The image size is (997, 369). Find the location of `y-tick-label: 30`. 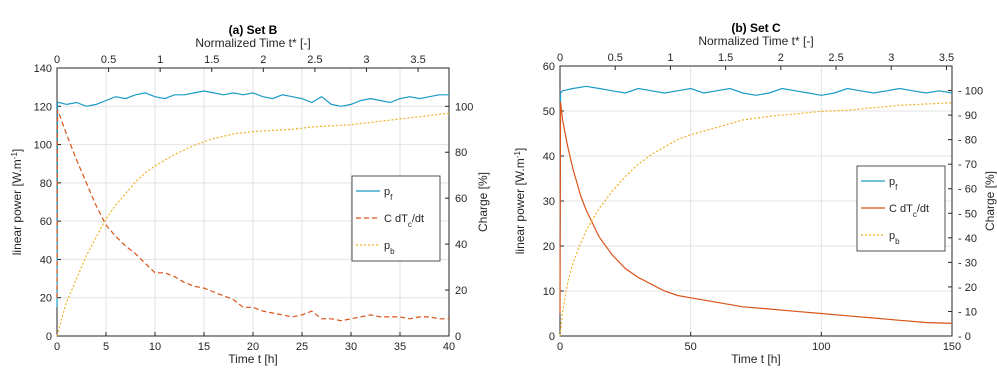

y-tick-label: 30 is located at coordinates (549, 202).